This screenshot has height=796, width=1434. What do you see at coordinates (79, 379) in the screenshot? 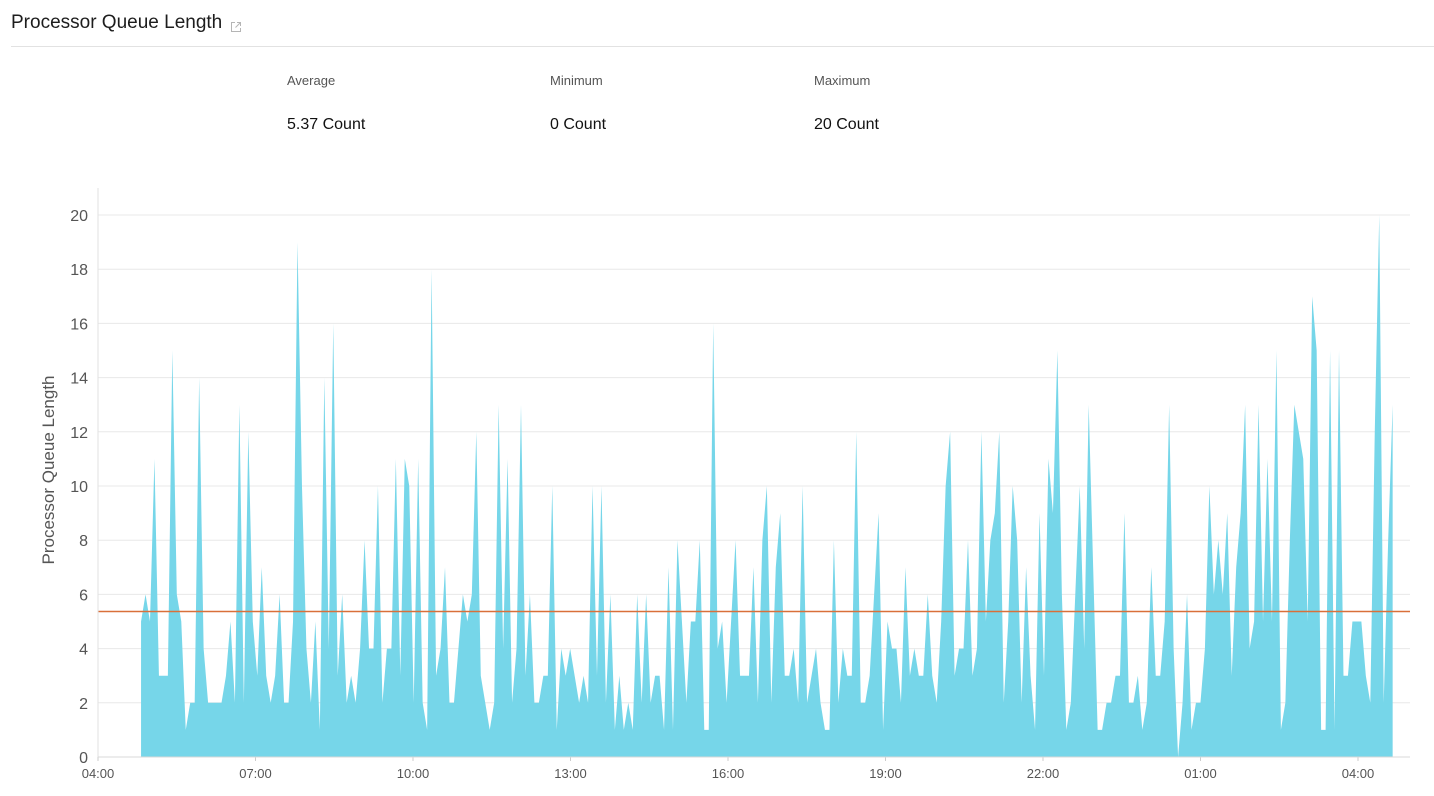
I see `y-tick-label: 14` at bounding box center [79, 379].